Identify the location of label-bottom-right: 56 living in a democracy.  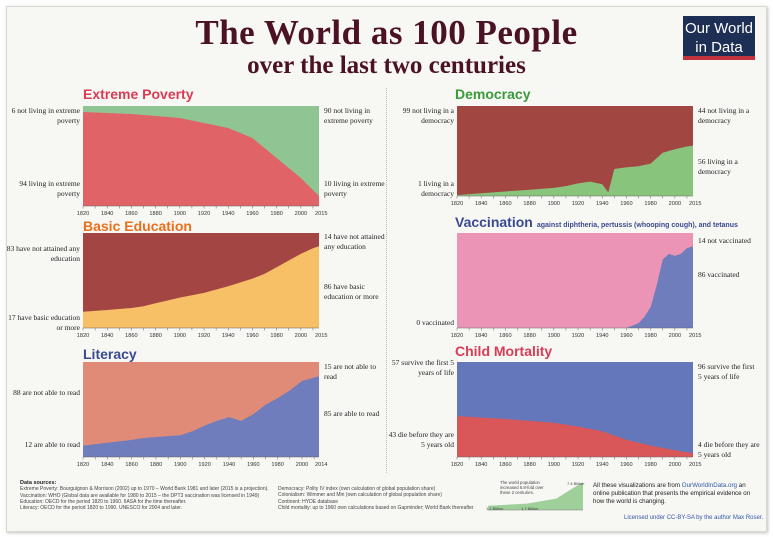
(718, 166).